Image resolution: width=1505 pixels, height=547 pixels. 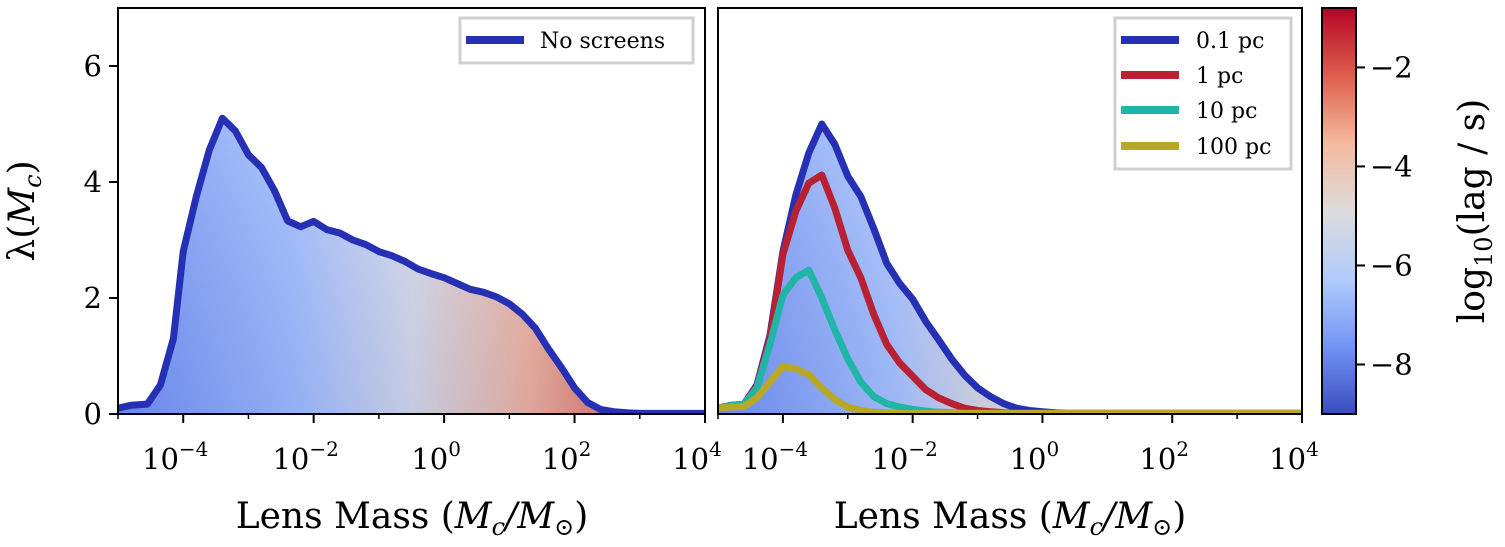 I want to click on legend-label-0.1pc: 0.1 pc, so click(x=1230, y=41).